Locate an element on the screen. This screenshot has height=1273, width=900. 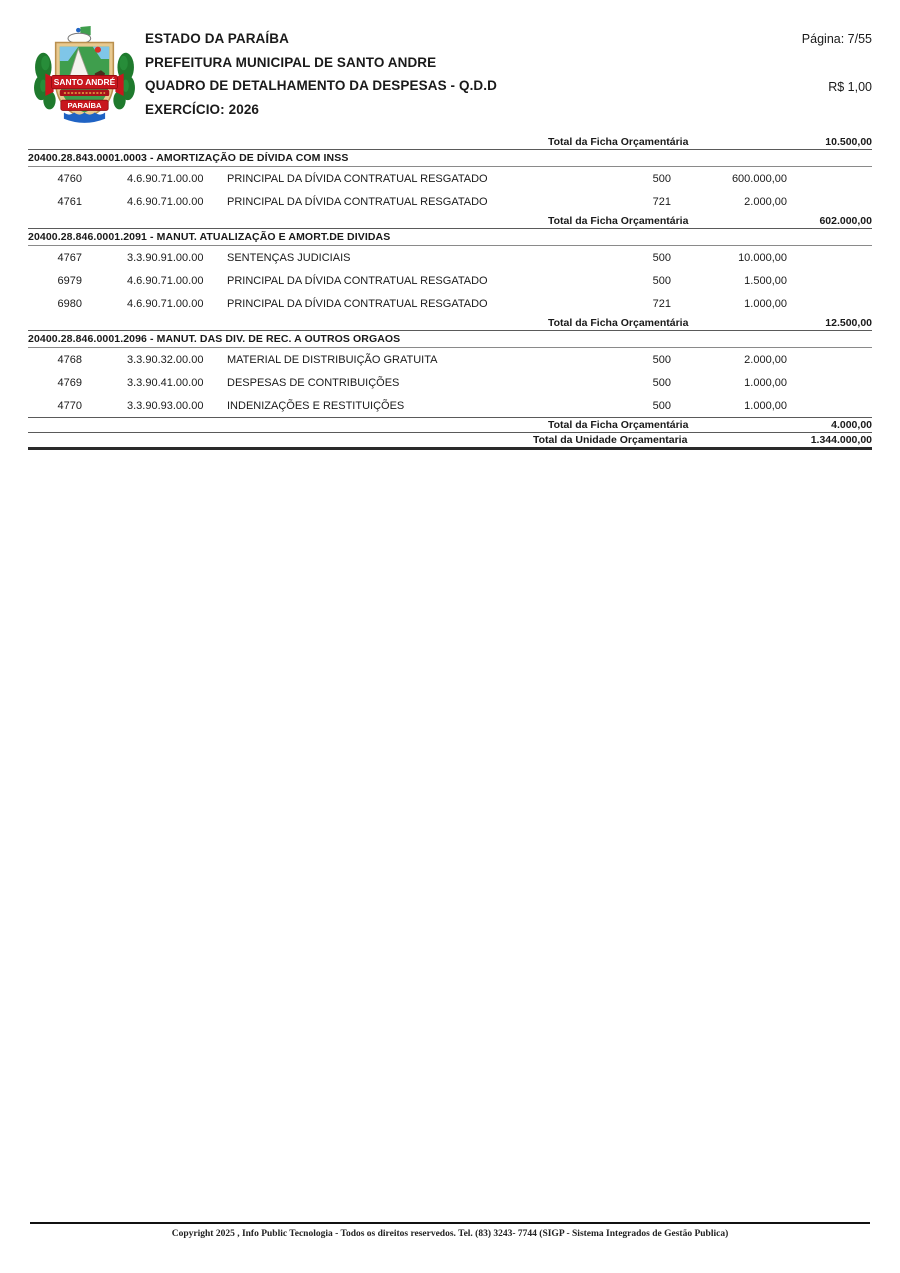
expense-description: MATERIAL DE DISTRIBUIÇÃO GRATUITA is located at coordinates (332, 359).